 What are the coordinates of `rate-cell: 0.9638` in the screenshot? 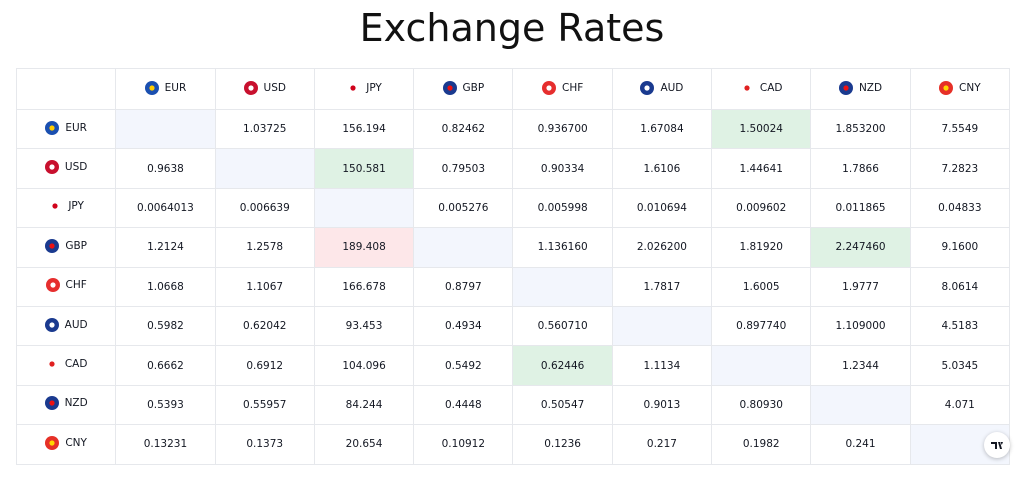 It's located at (165, 168).